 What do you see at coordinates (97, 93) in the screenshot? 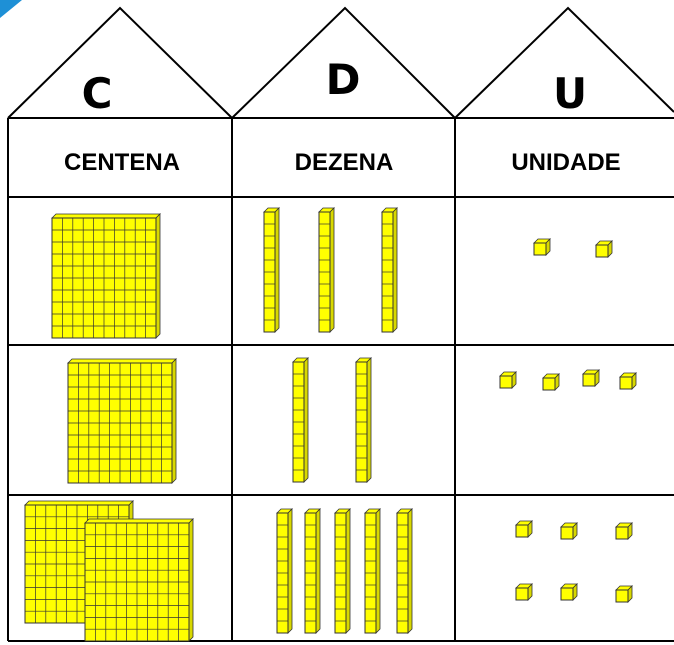
I see `roof-letter: C` at bounding box center [97, 93].